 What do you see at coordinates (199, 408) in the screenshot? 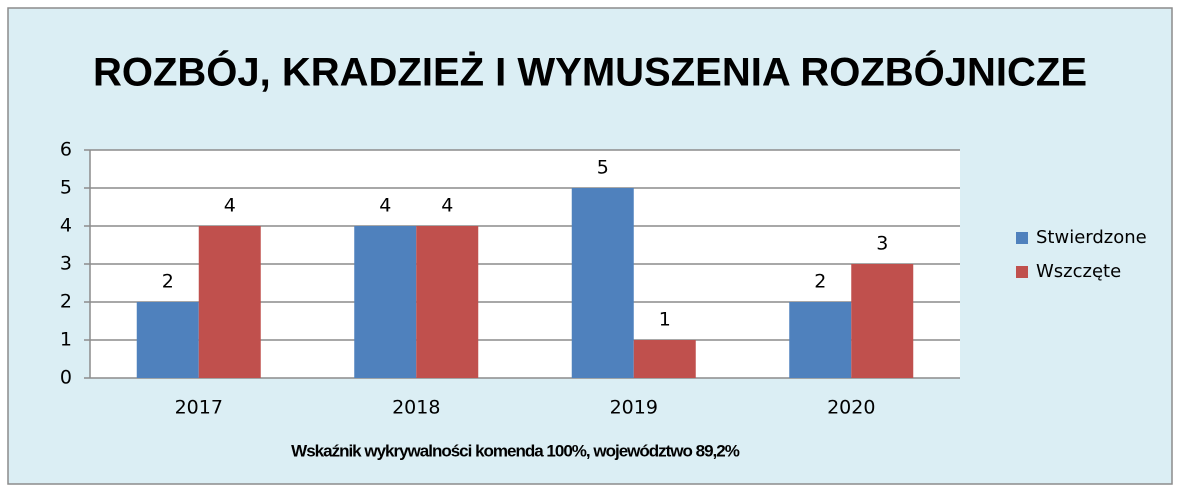
I see `x-tick-label: 2017` at bounding box center [199, 408].